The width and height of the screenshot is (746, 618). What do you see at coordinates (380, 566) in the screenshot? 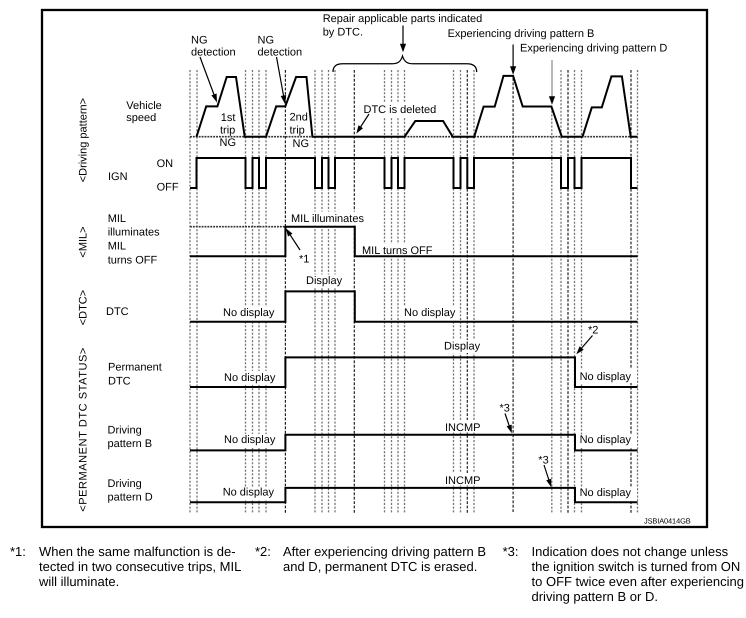
I see `svg-text:and D, permanent DTC is erased: and D, permanent DTC is erased.` at bounding box center [380, 566].